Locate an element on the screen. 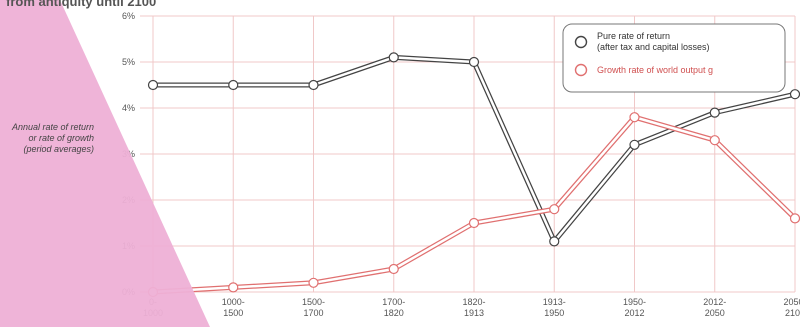 The width and height of the screenshot is (800, 327). y-axis-ticks: 0% 1% 2% 3% 4% 5% 6% is located at coordinates (128, 154).